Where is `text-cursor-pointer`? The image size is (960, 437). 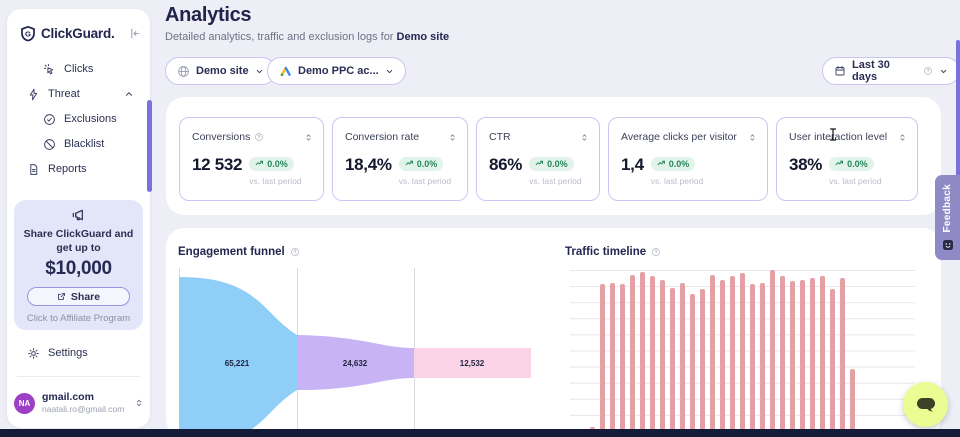 text-cursor-pointer is located at coordinates (833, 134).